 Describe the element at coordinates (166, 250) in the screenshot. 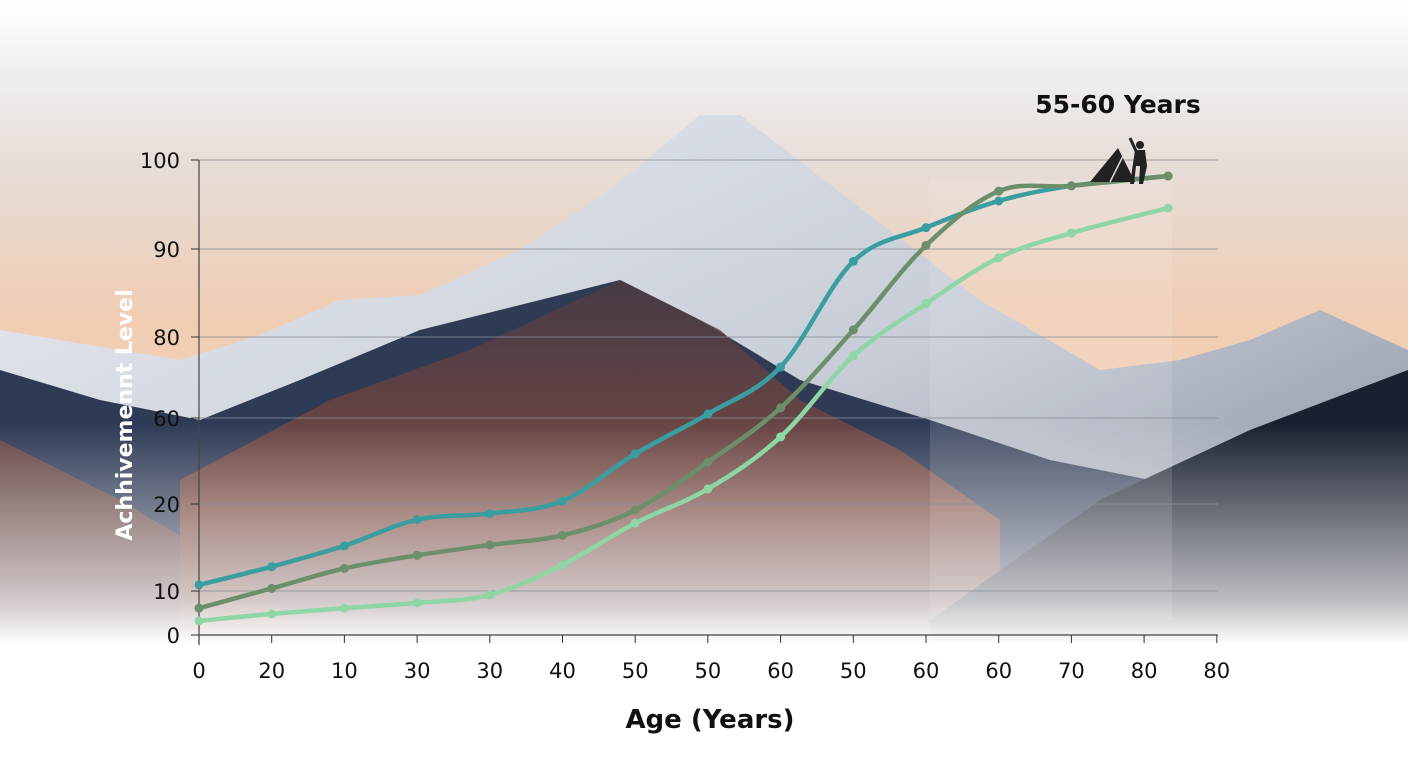

I see `y-tick-label: 90` at that location.